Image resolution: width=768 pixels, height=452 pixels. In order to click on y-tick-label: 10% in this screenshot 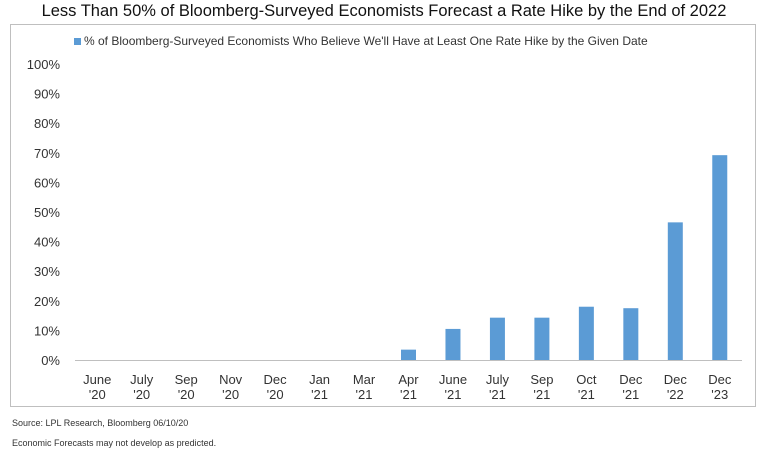, I will do `click(47, 330)`.